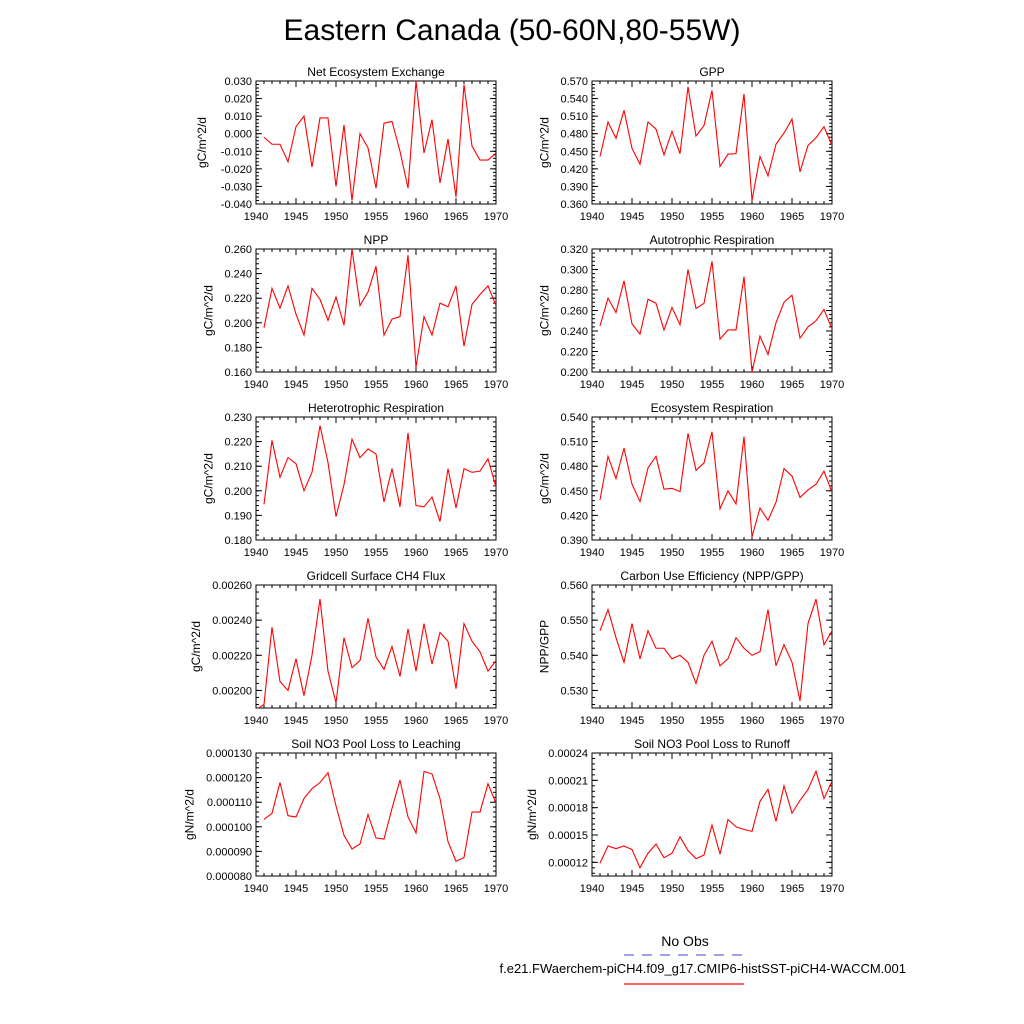 This screenshot has height=1024, width=1024. Describe the element at coordinates (574, 205) in the screenshot. I see `y-tick-label: 0.360` at that location.